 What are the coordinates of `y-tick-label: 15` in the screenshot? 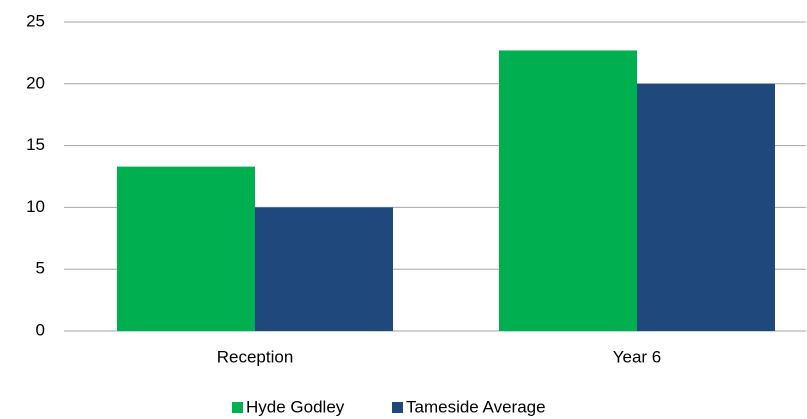 It's located at (35, 144).